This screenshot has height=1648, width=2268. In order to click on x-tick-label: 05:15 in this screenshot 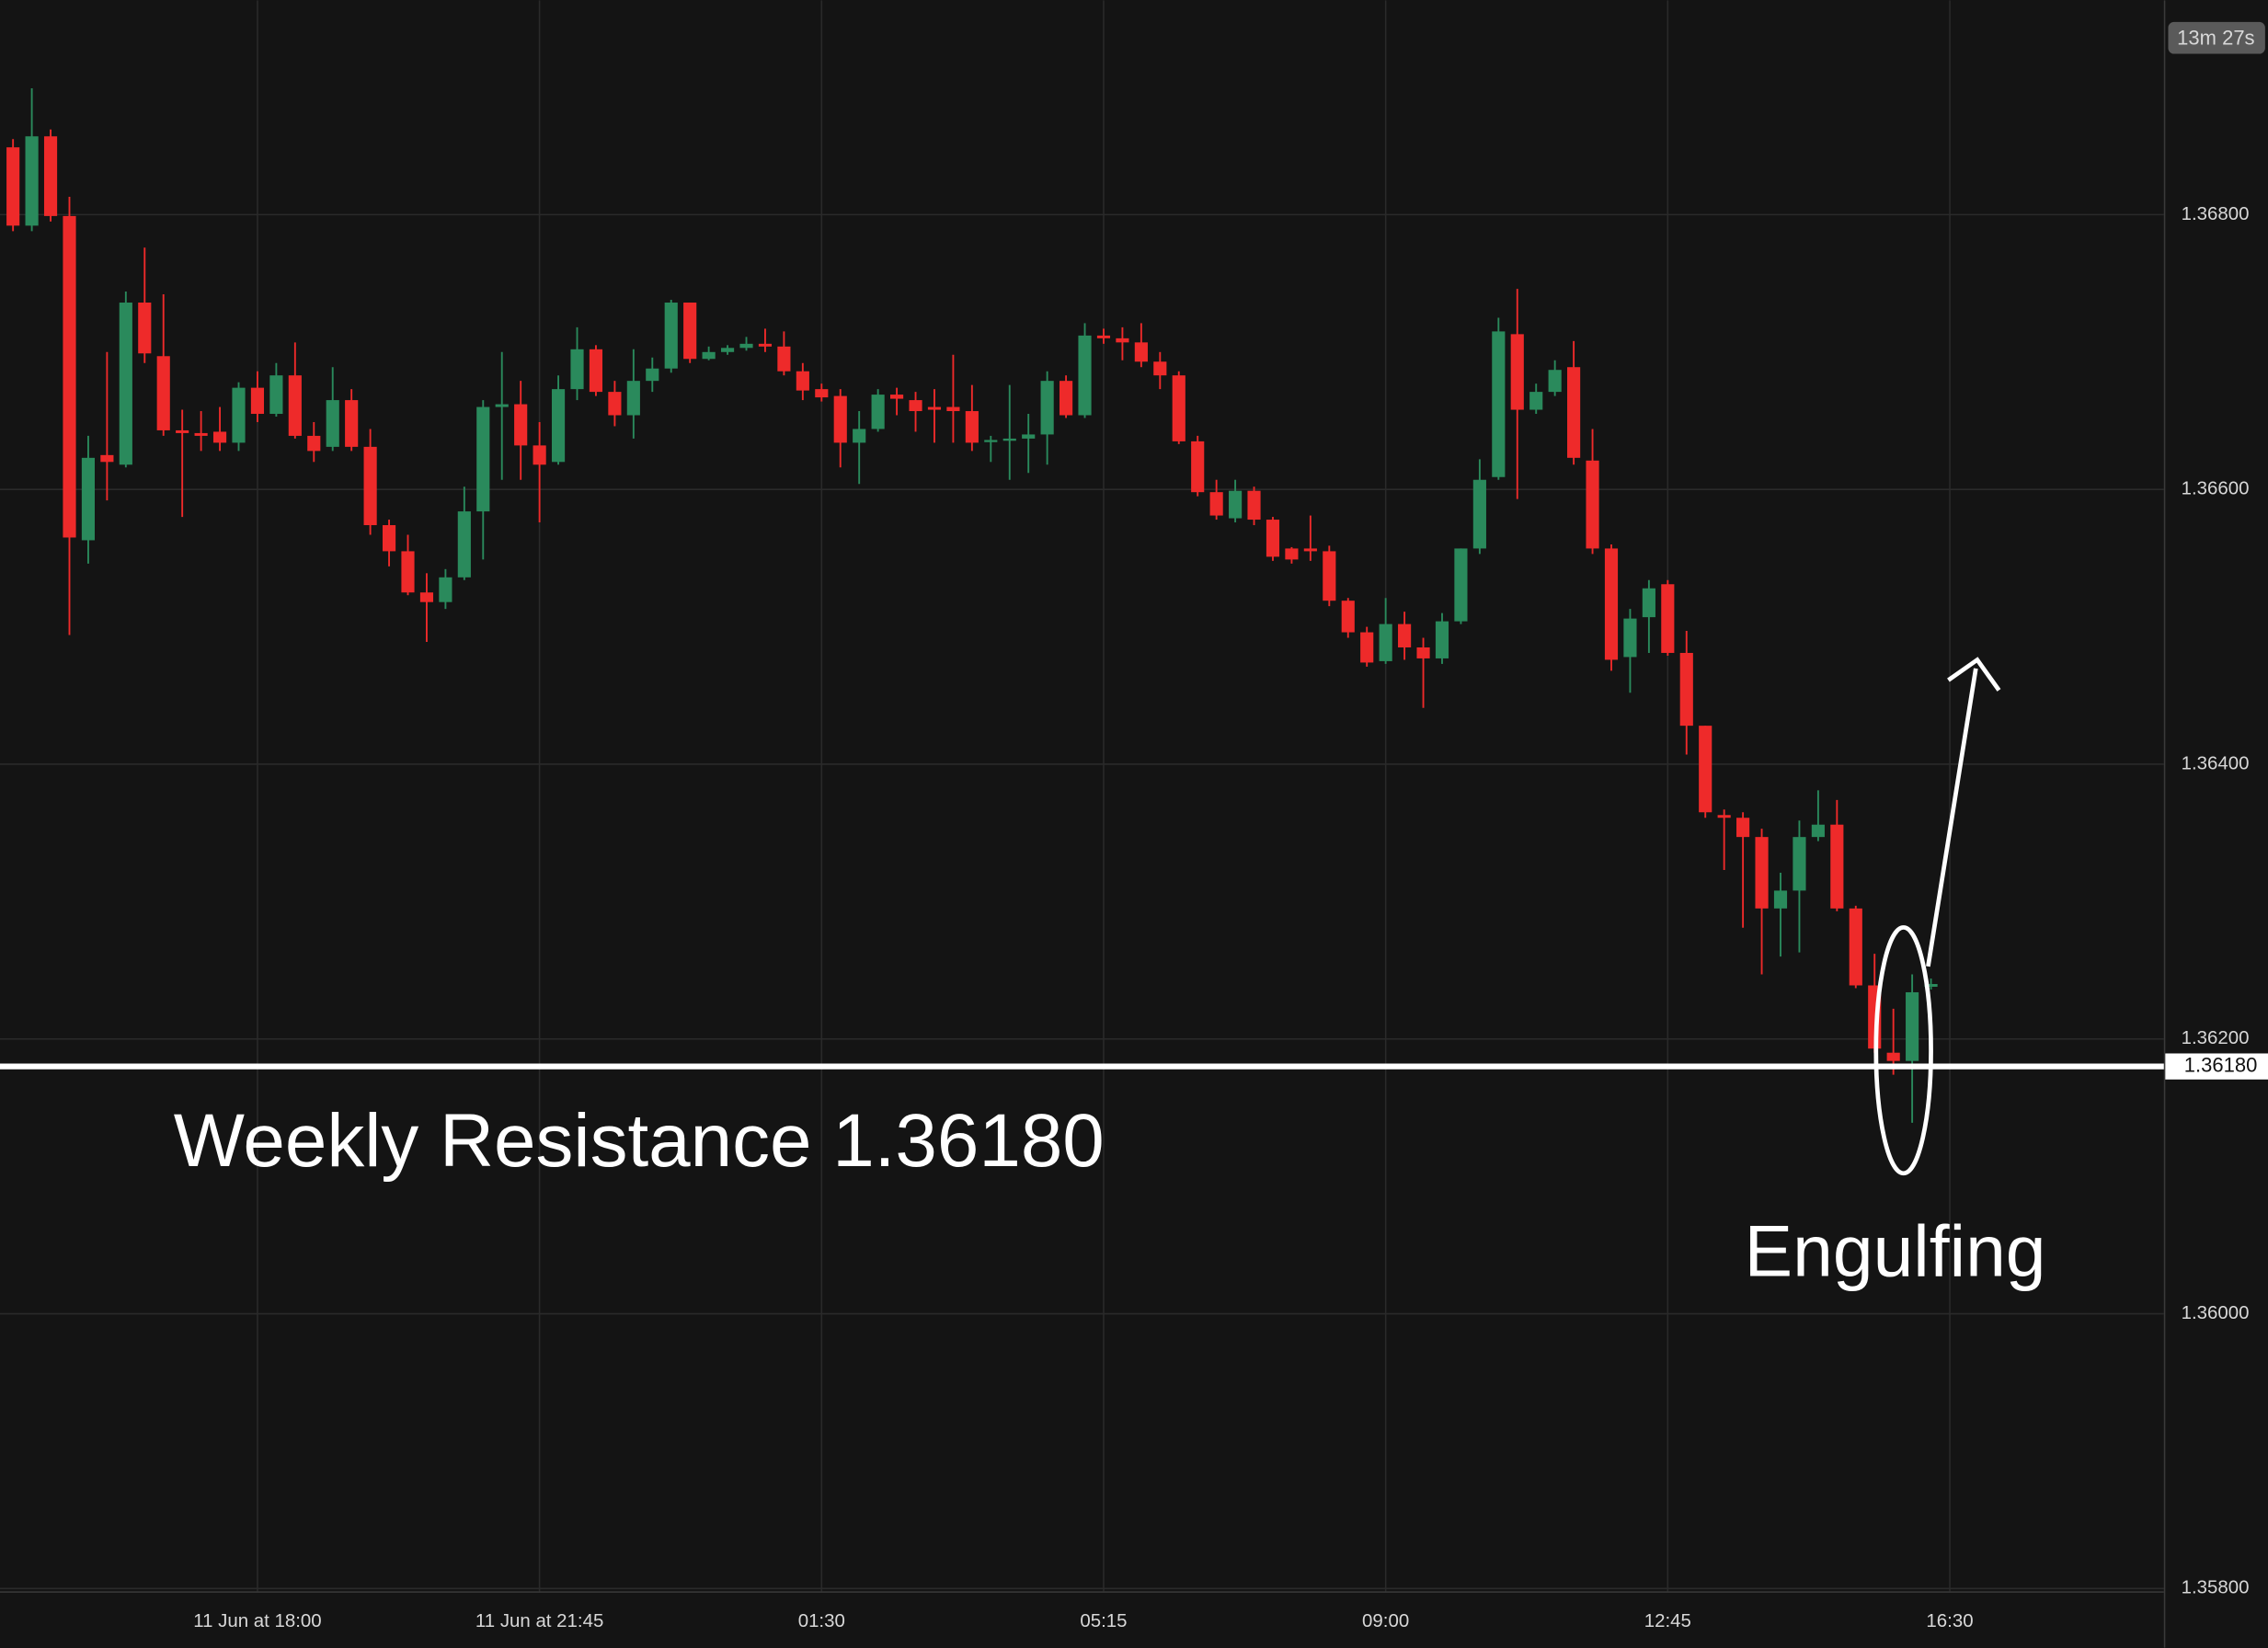, I will do `click(1103, 1620)`.